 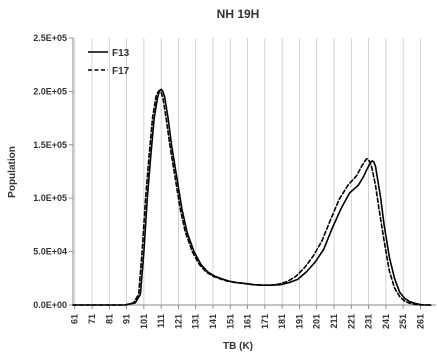 I want to click on y-tick-label: 1.0E+05, so click(x=50, y=198).